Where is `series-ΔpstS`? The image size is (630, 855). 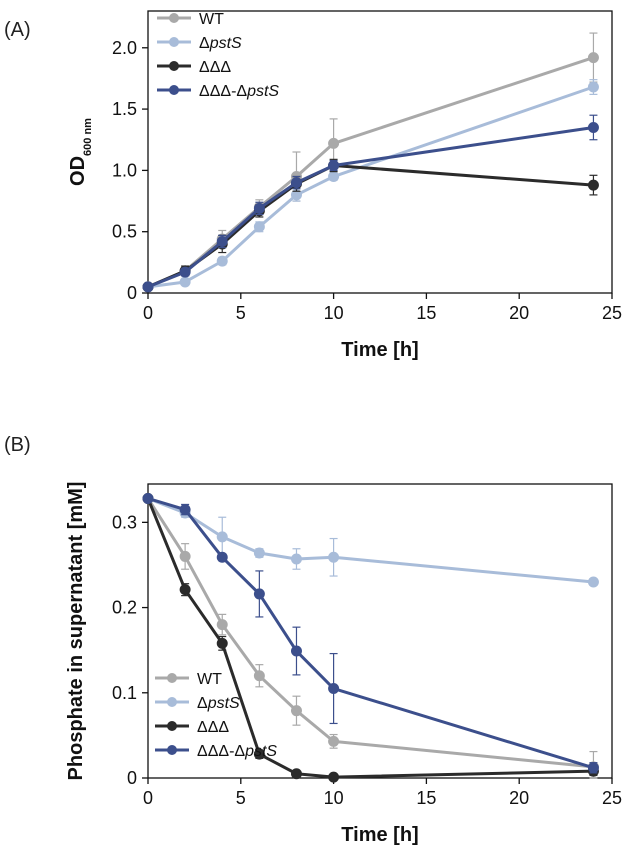
series-ΔpstS is located at coordinates (370, 540).